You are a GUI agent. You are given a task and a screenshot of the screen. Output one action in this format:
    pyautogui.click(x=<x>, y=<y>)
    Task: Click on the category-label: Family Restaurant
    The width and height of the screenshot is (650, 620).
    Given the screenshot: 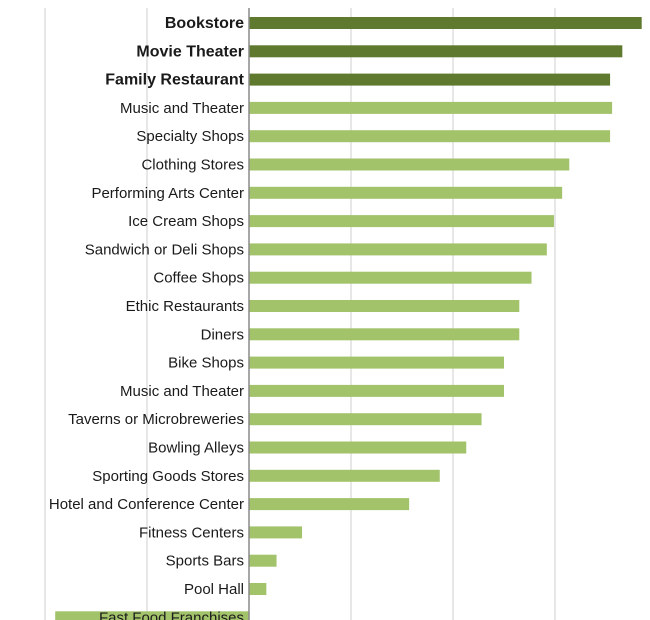 What is the action you would take?
    pyautogui.click(x=174, y=80)
    